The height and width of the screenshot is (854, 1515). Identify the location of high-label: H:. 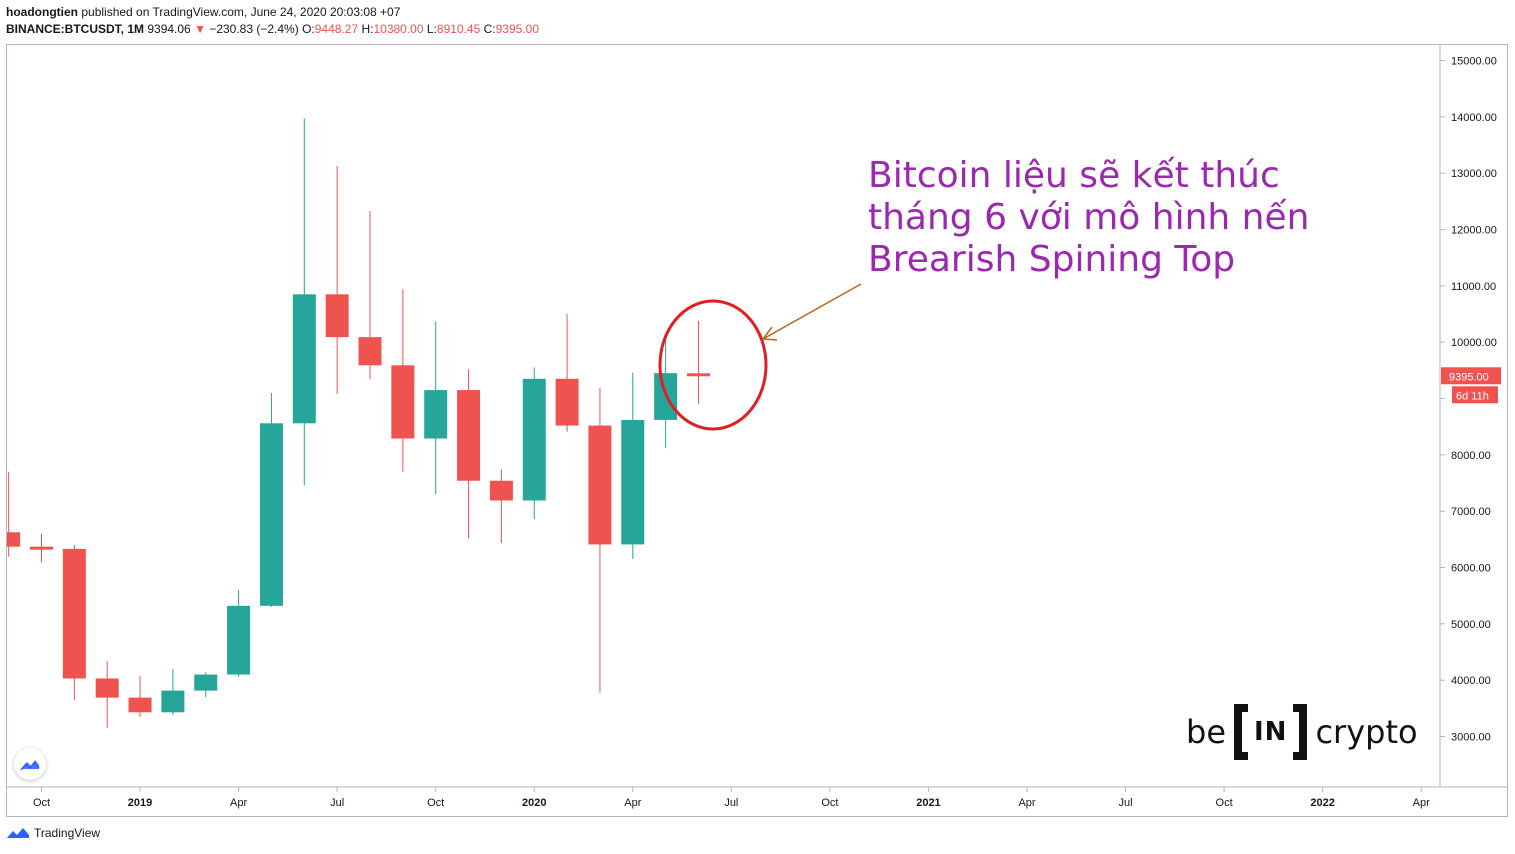
(367, 29).